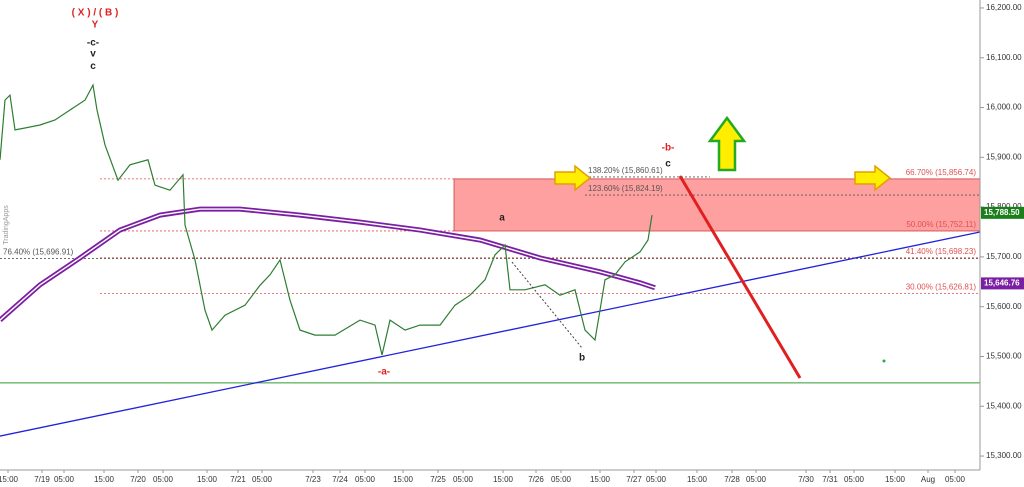 The height and width of the screenshot is (487, 1024). I want to click on projection-line, so click(740, 277).